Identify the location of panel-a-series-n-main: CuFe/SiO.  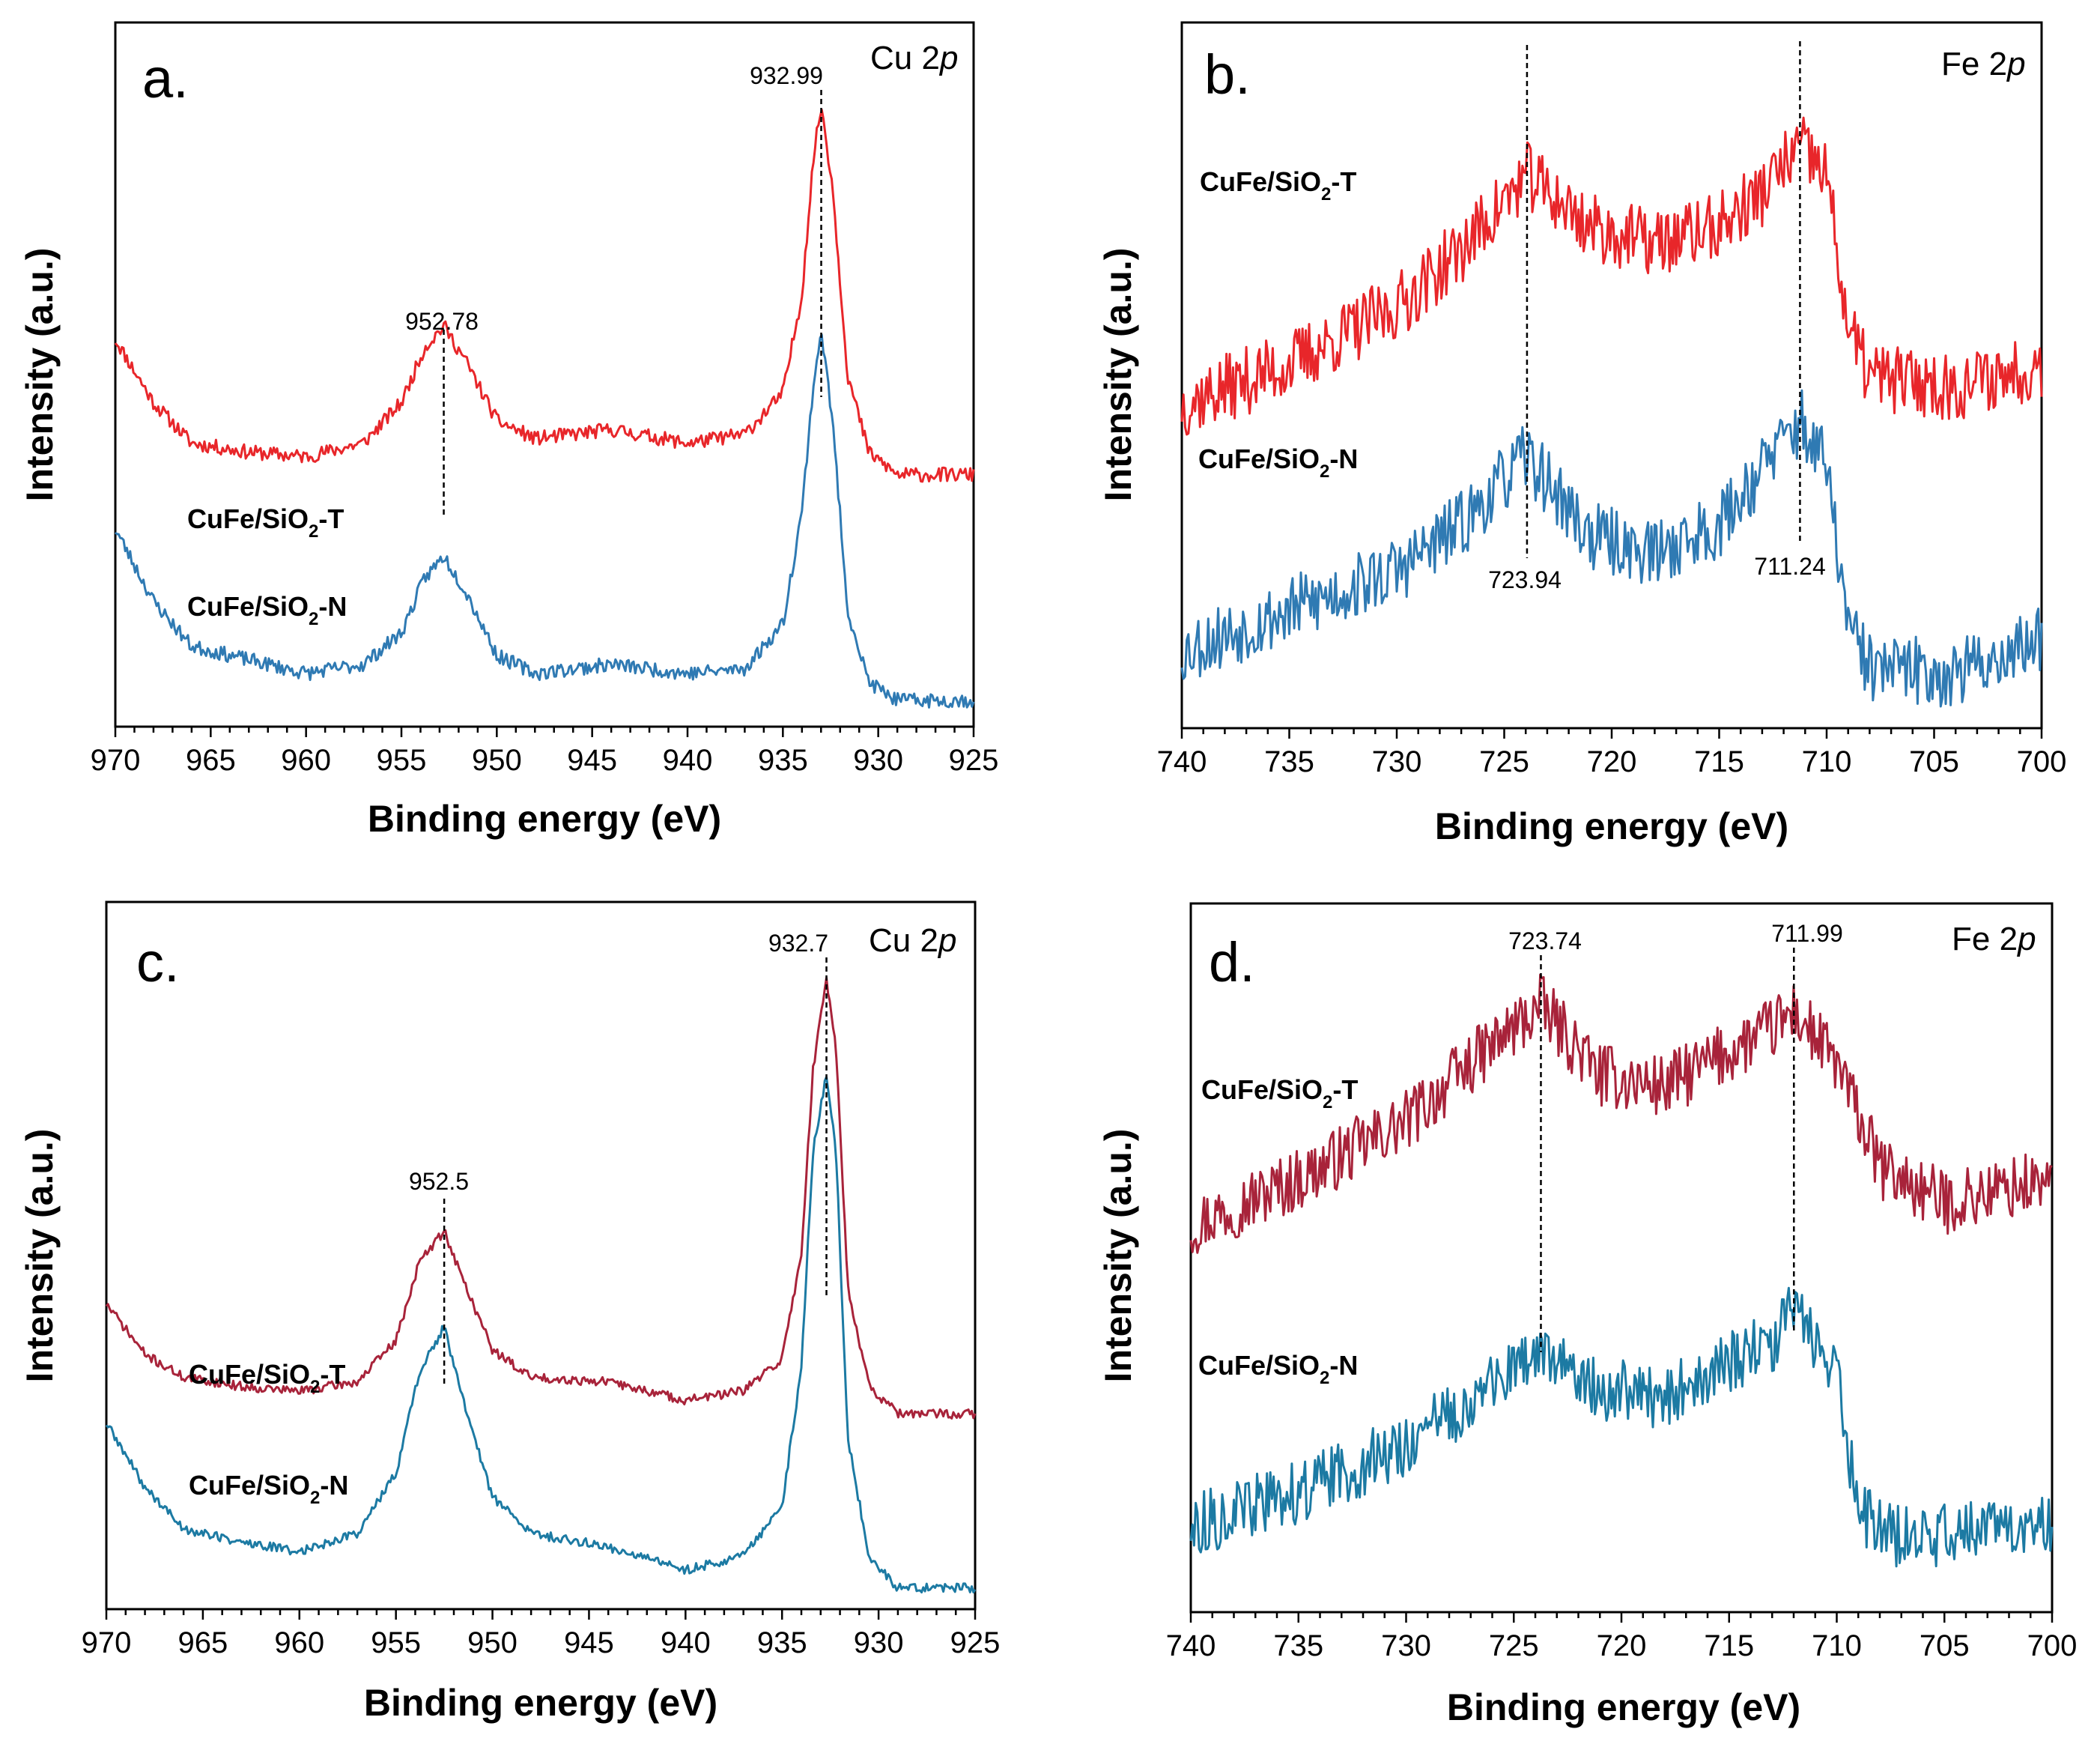
(248, 606).